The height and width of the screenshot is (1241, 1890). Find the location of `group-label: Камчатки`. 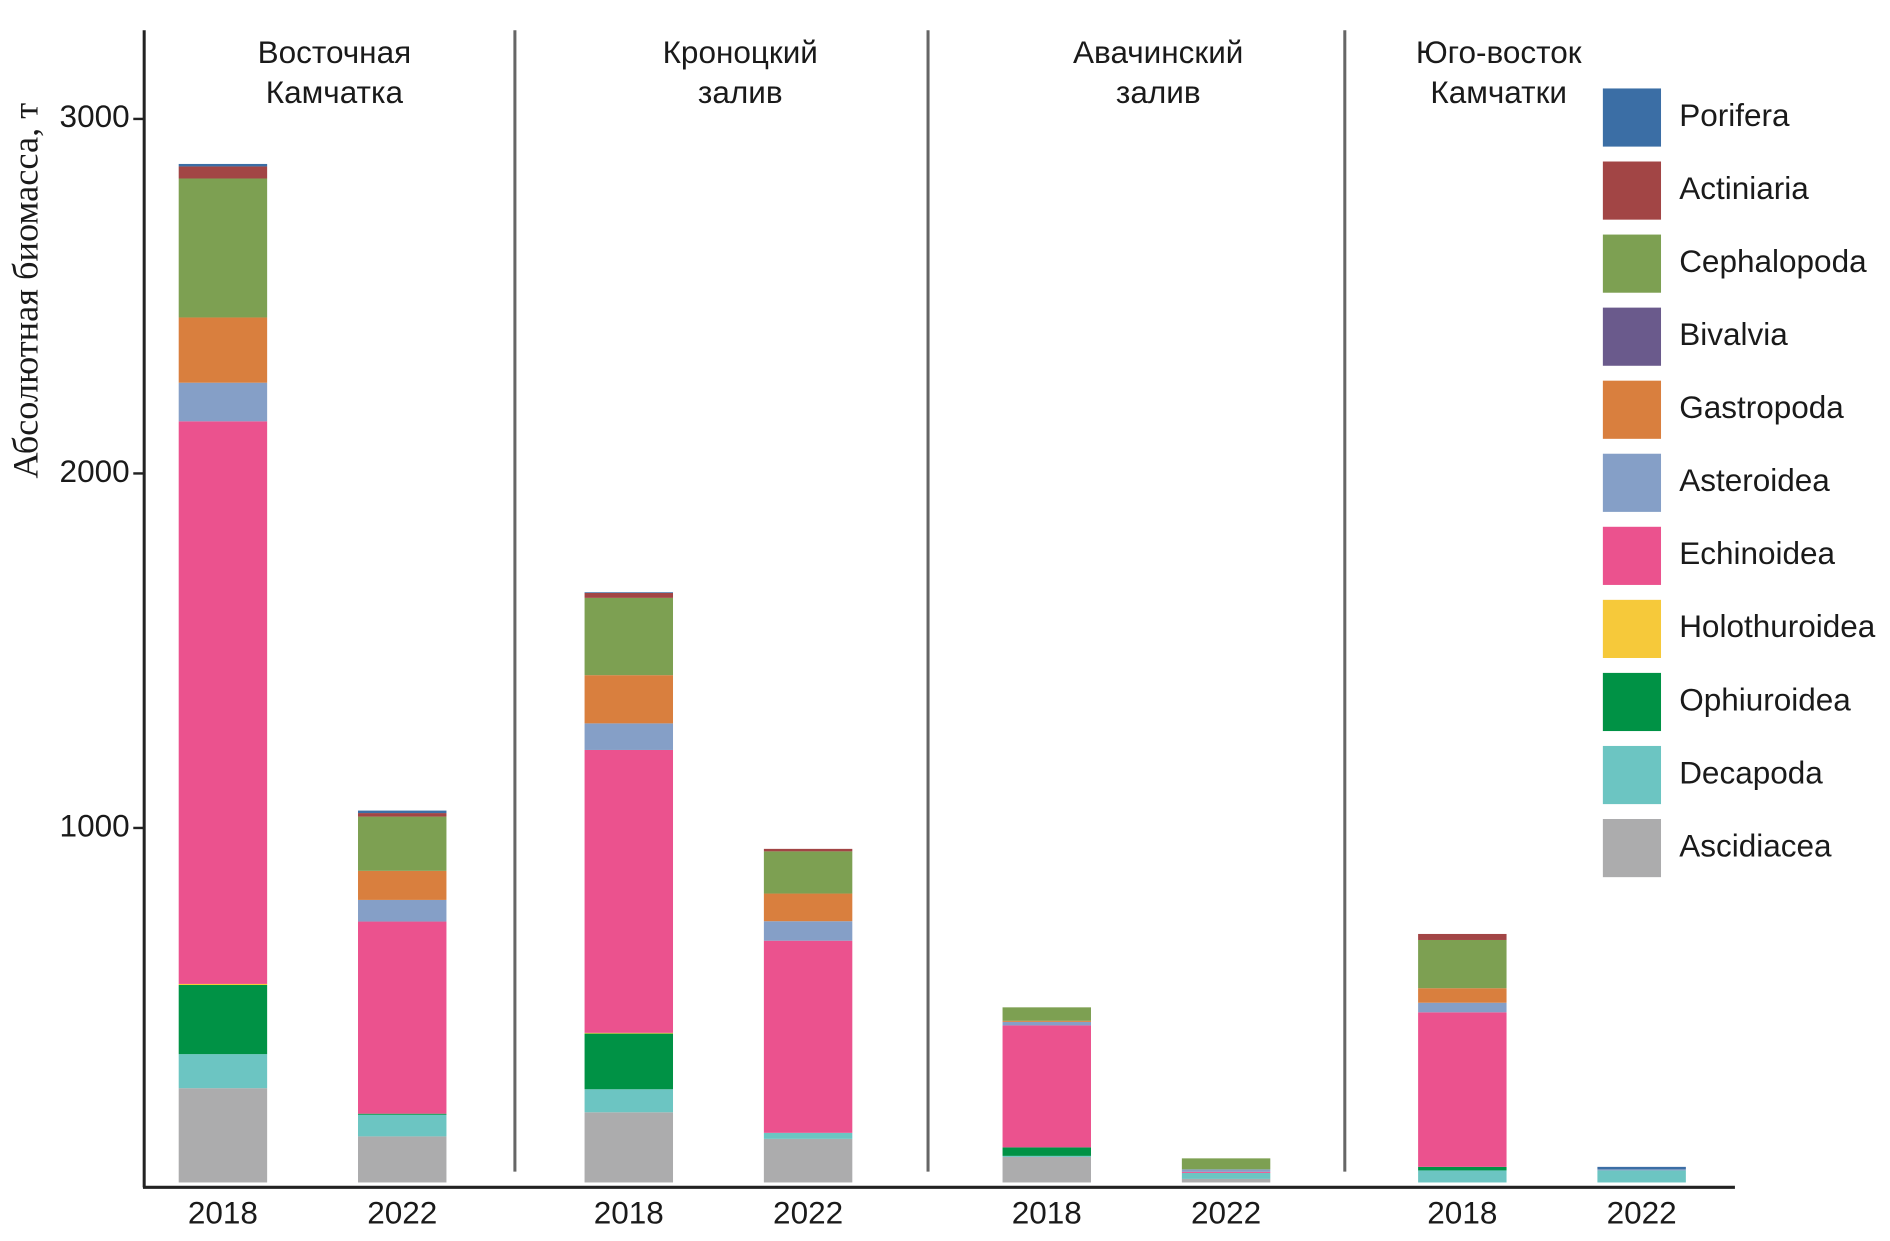

group-label: Камчатки is located at coordinates (1498, 92).